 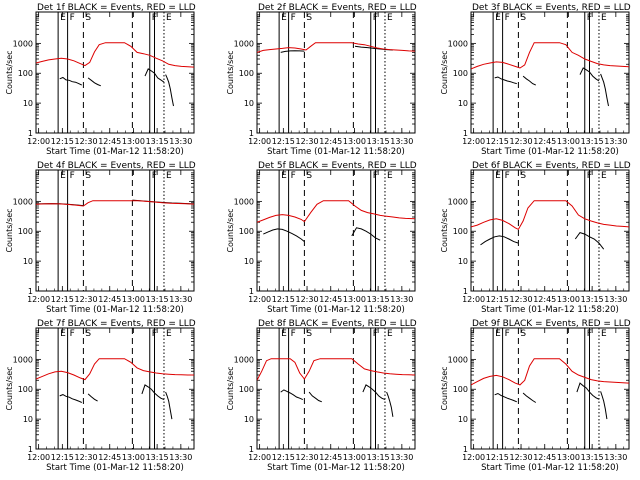 I want to click on chart-title: Det 2f BLACK = Events, RED = LLD, so click(x=337, y=8).